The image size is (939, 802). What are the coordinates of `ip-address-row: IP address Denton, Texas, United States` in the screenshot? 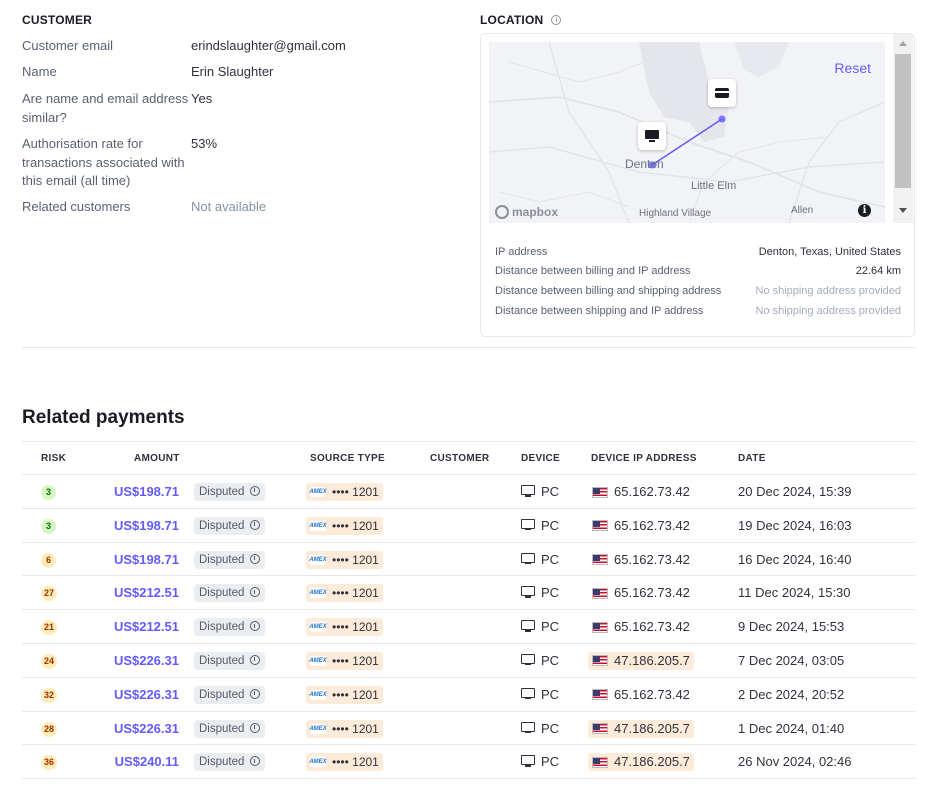 It's located at (698, 254).